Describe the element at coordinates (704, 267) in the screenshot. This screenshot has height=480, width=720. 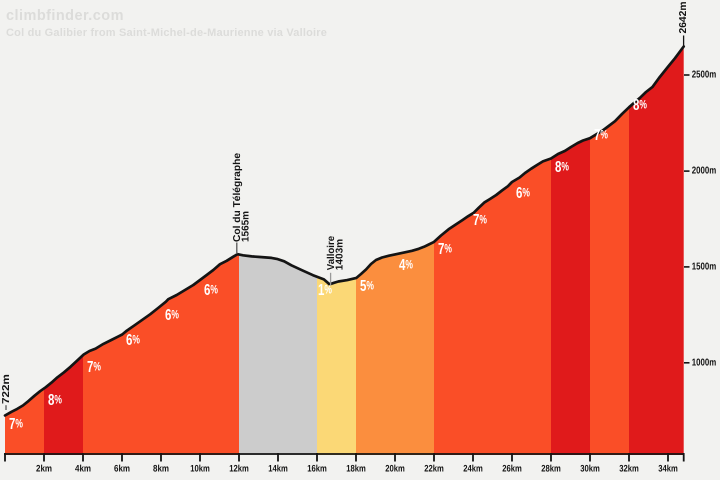
I see `svg-text: 1500m` at that location.